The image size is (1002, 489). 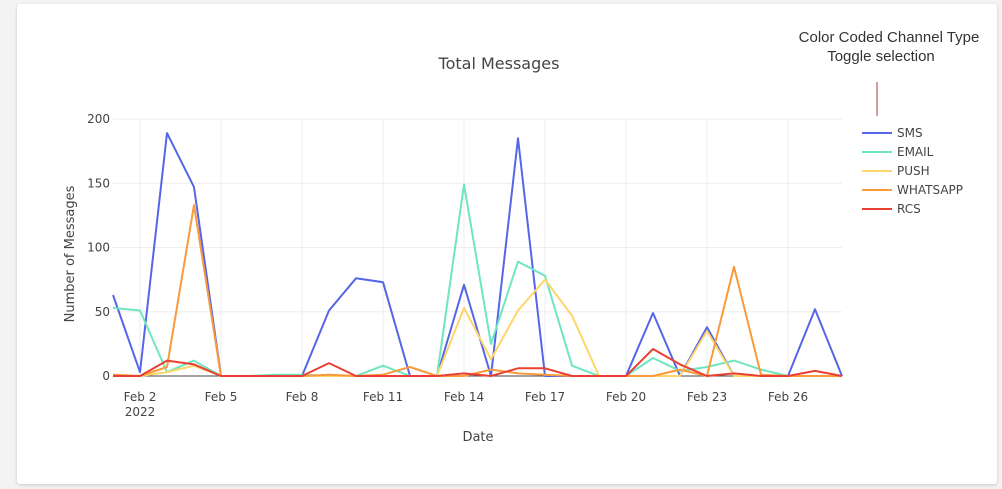 What do you see at coordinates (98, 183) in the screenshot?
I see `y-tick-label: 150` at bounding box center [98, 183].